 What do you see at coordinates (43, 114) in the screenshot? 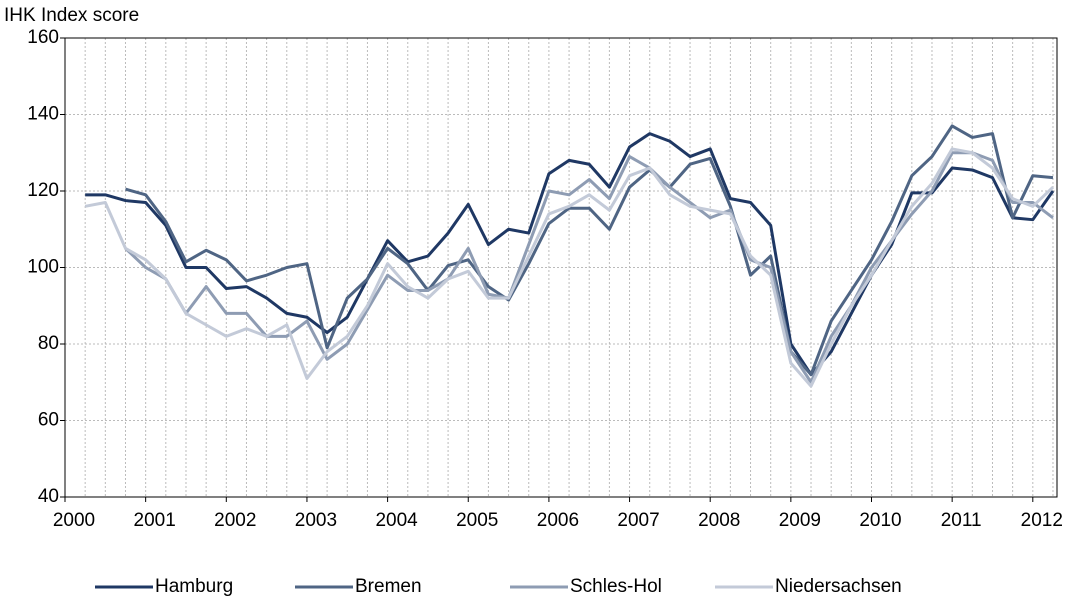
I see `y-tick-label: 140` at bounding box center [43, 114].